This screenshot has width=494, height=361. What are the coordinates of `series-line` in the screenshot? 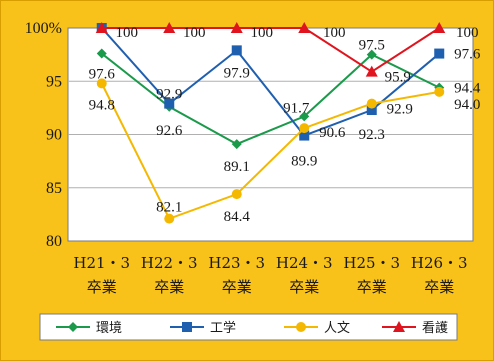 It's located at (270, 50).